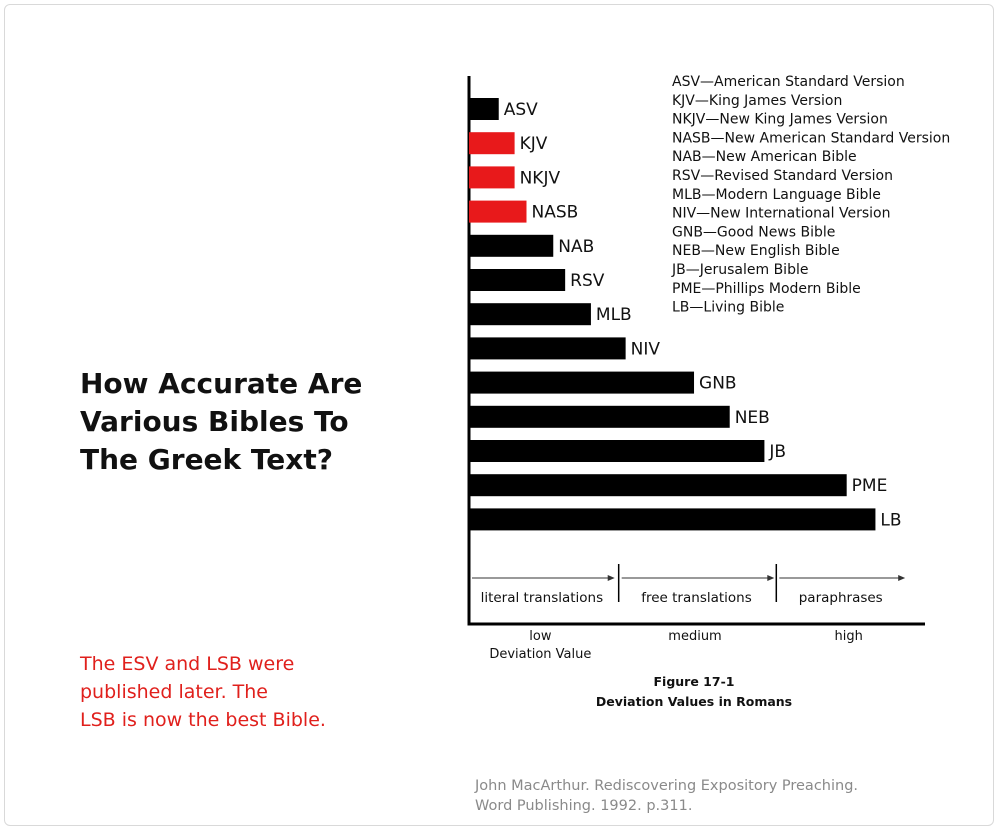 This screenshot has height=833, width=1000. Describe the element at coordinates (696, 598) in the screenshot. I see `region-label: free translations` at that location.